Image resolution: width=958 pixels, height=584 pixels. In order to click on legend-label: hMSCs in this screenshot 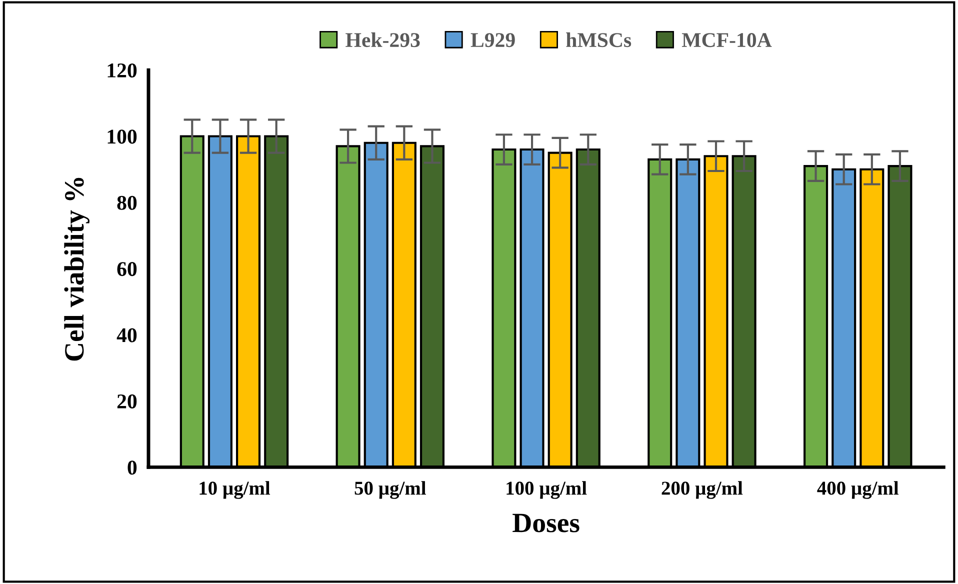, I will do `click(599, 40)`.